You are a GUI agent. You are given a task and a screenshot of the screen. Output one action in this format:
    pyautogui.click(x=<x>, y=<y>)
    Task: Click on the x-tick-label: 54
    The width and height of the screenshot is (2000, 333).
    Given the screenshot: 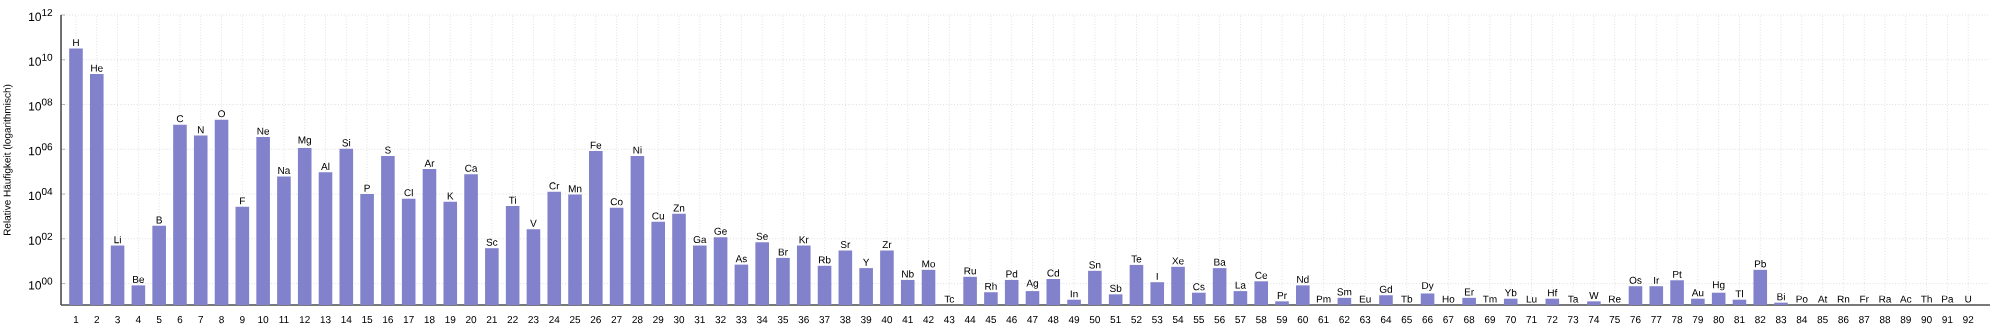 What is the action you would take?
    pyautogui.click(x=1178, y=320)
    